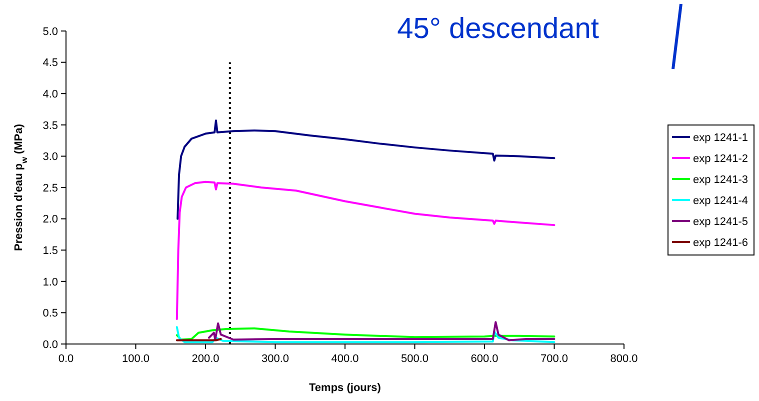 Image resolution: width=759 pixels, height=401 pixels. I want to click on x-tick-label: 600.0, so click(484, 359).